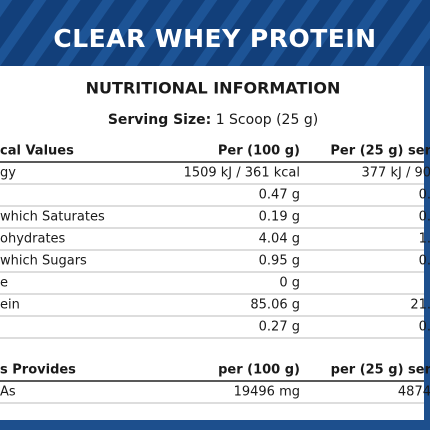 Image resolution: width=430 pixels, height=430 pixels. I want to click on cell: 0.19 g, so click(279, 217).